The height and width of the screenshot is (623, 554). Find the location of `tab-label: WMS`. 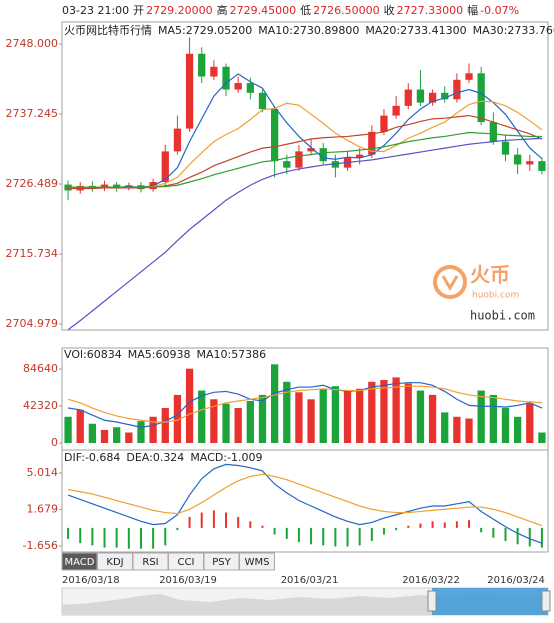

tab-label: WMS is located at coordinates (257, 562).